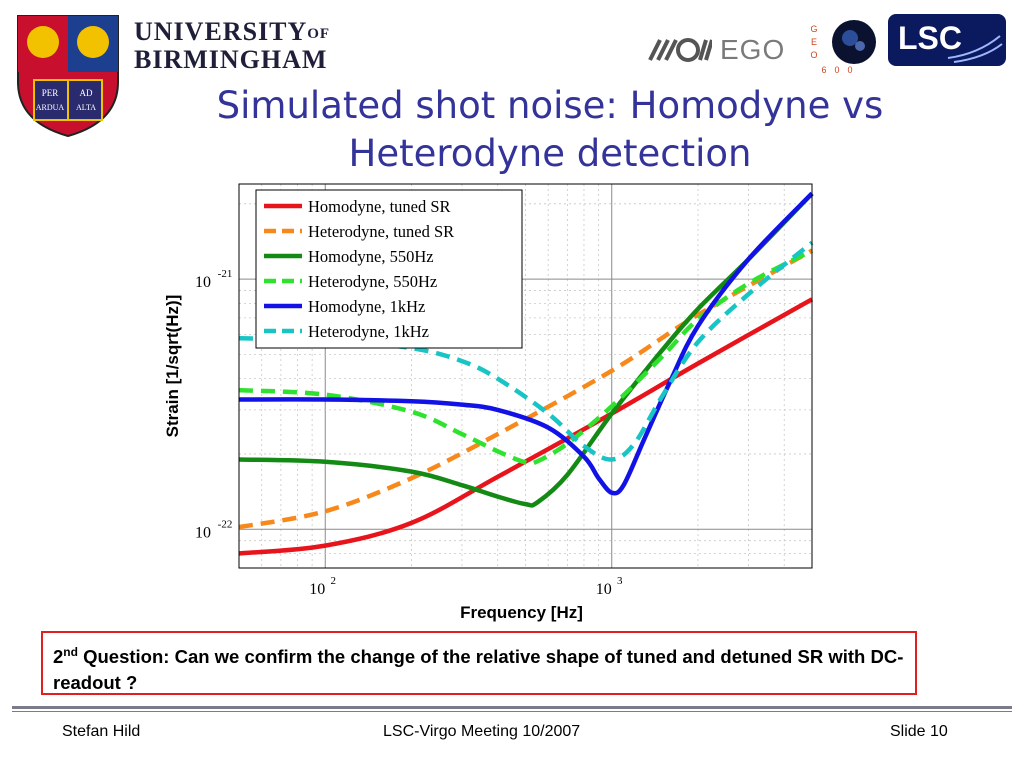  I want to click on footer-meeting: LSC-Virgo Meeting 10/2007, so click(482, 731).